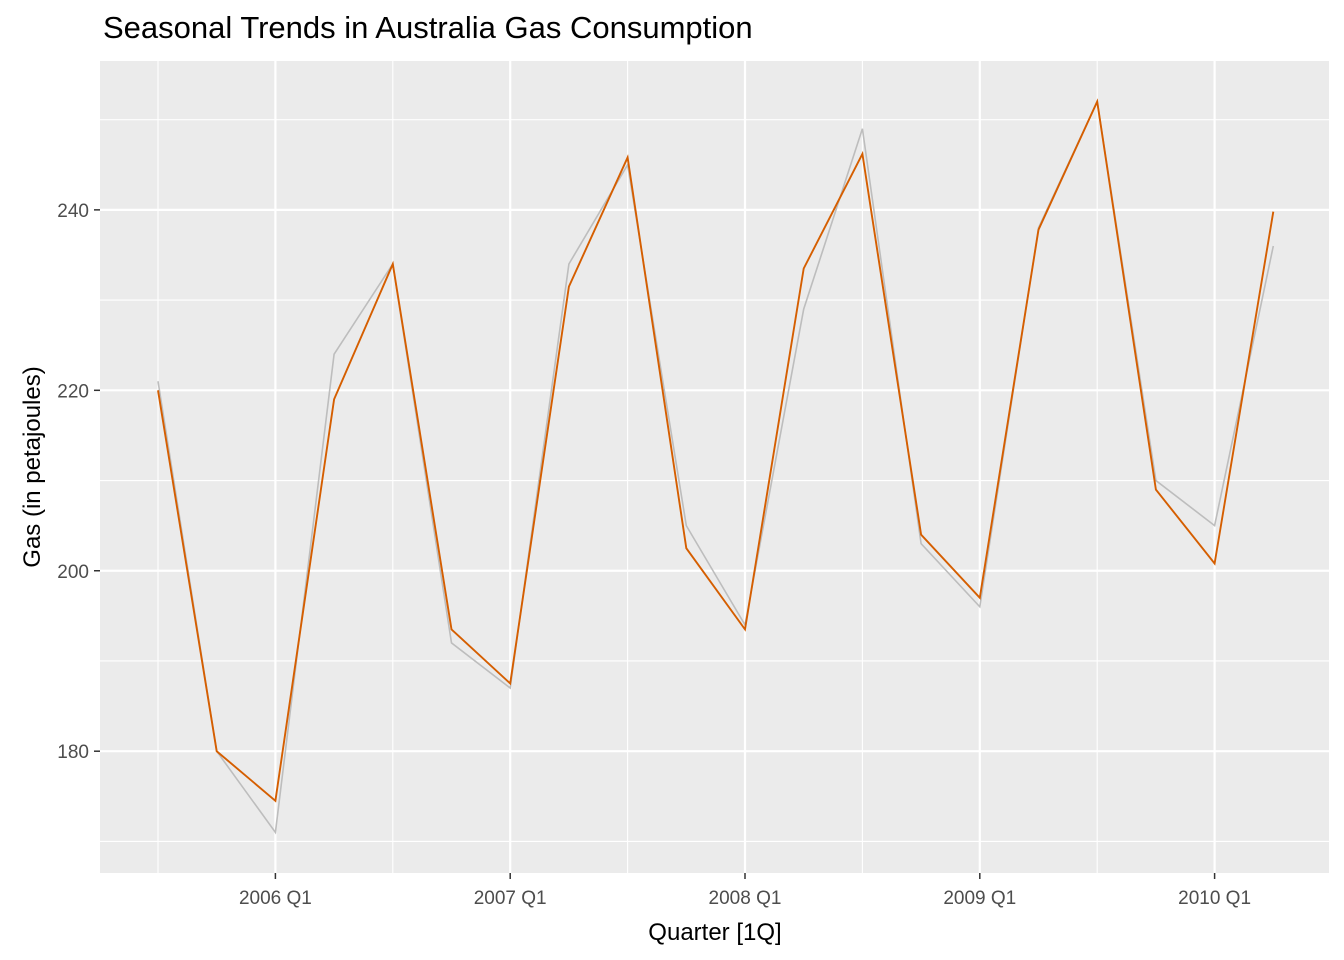 This screenshot has height=960, width=1344. What do you see at coordinates (1214, 898) in the screenshot?
I see `x-tick-label: 2010 Q1` at bounding box center [1214, 898].